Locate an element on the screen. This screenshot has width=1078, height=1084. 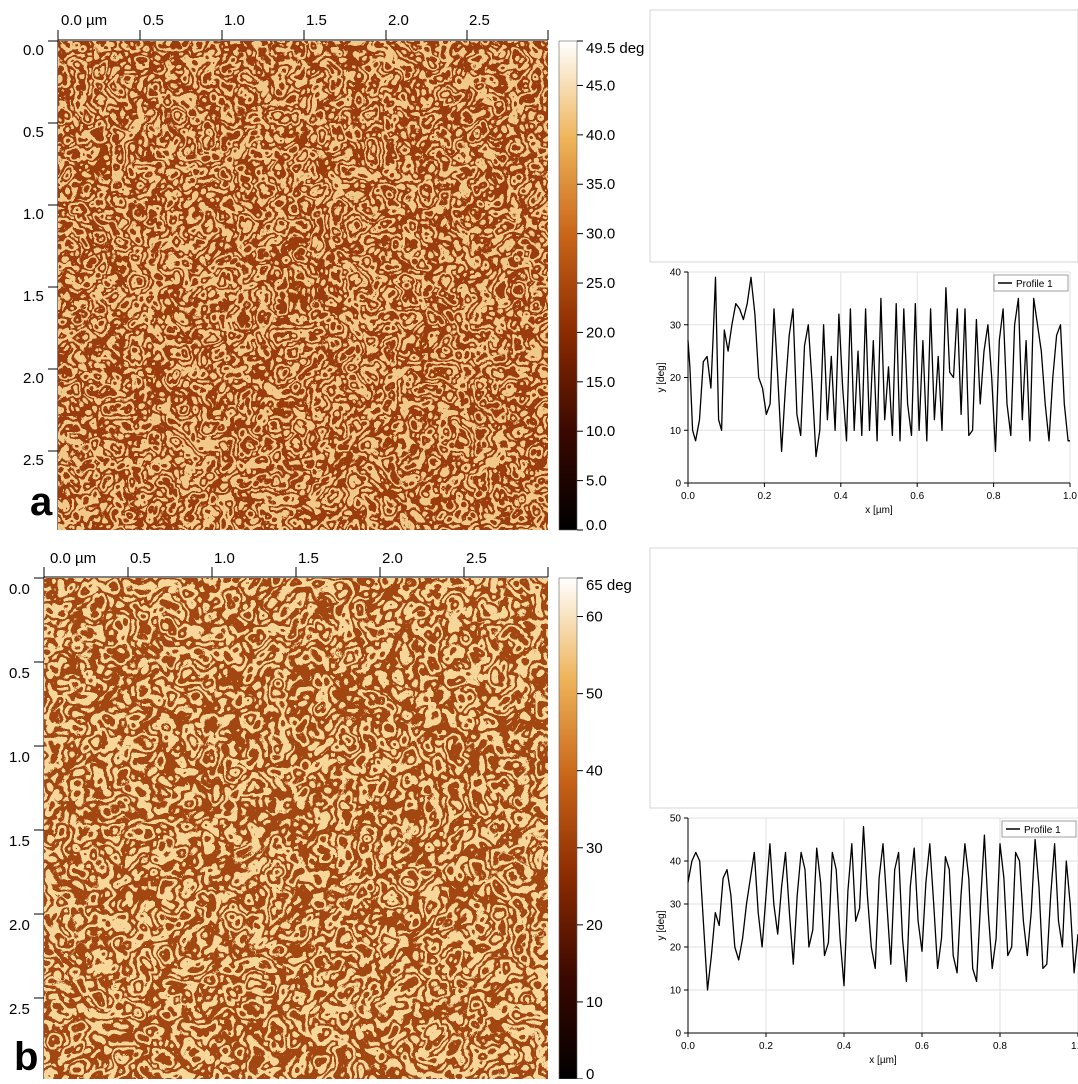
colorbar-tick-label: 25.0 is located at coordinates (600, 283).